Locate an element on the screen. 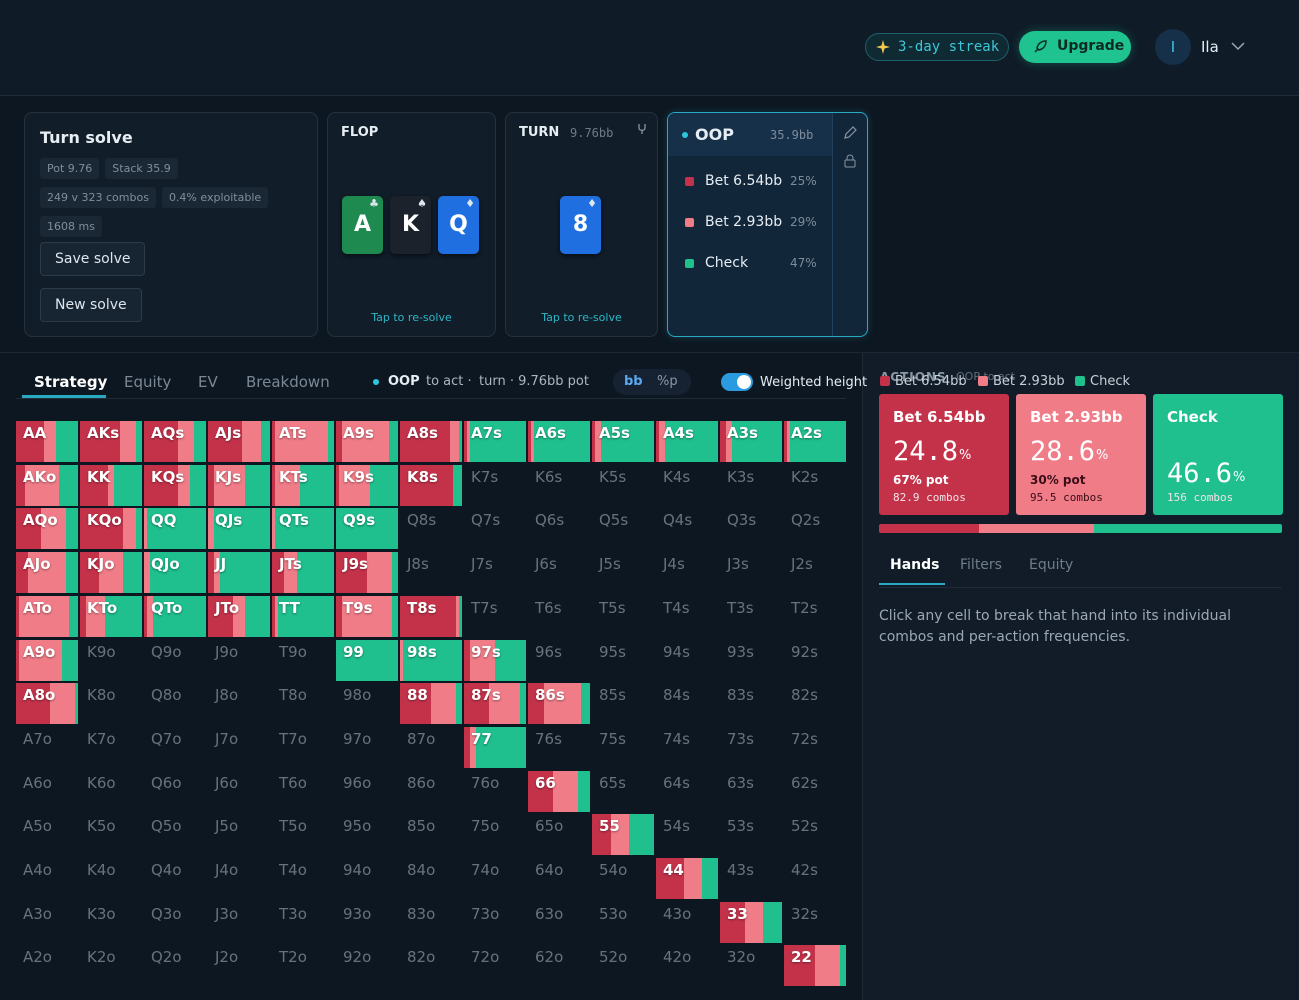 Image resolution: width=1299 pixels, height=1000 pixels. hand-cell: 98o is located at coordinates (367, 703).